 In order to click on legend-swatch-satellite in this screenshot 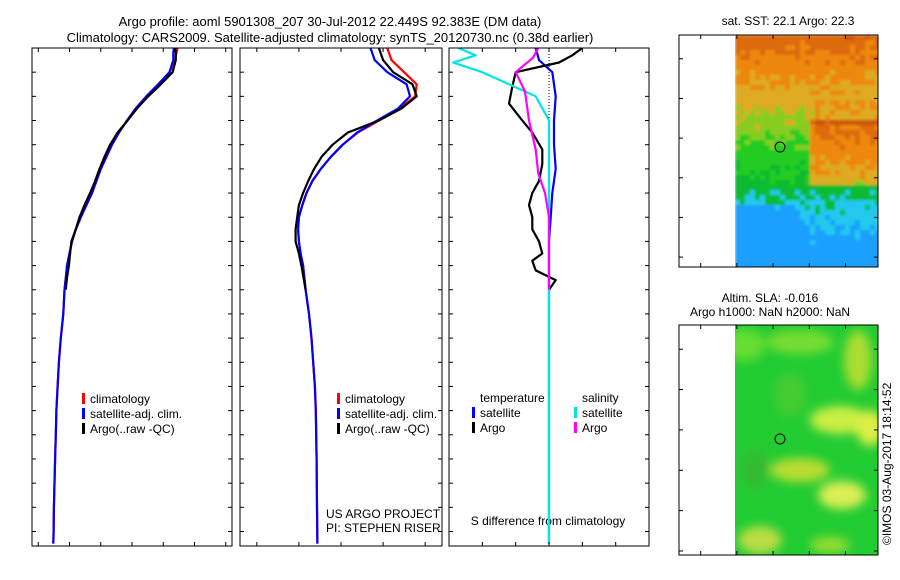, I will do `click(338, 413)`.